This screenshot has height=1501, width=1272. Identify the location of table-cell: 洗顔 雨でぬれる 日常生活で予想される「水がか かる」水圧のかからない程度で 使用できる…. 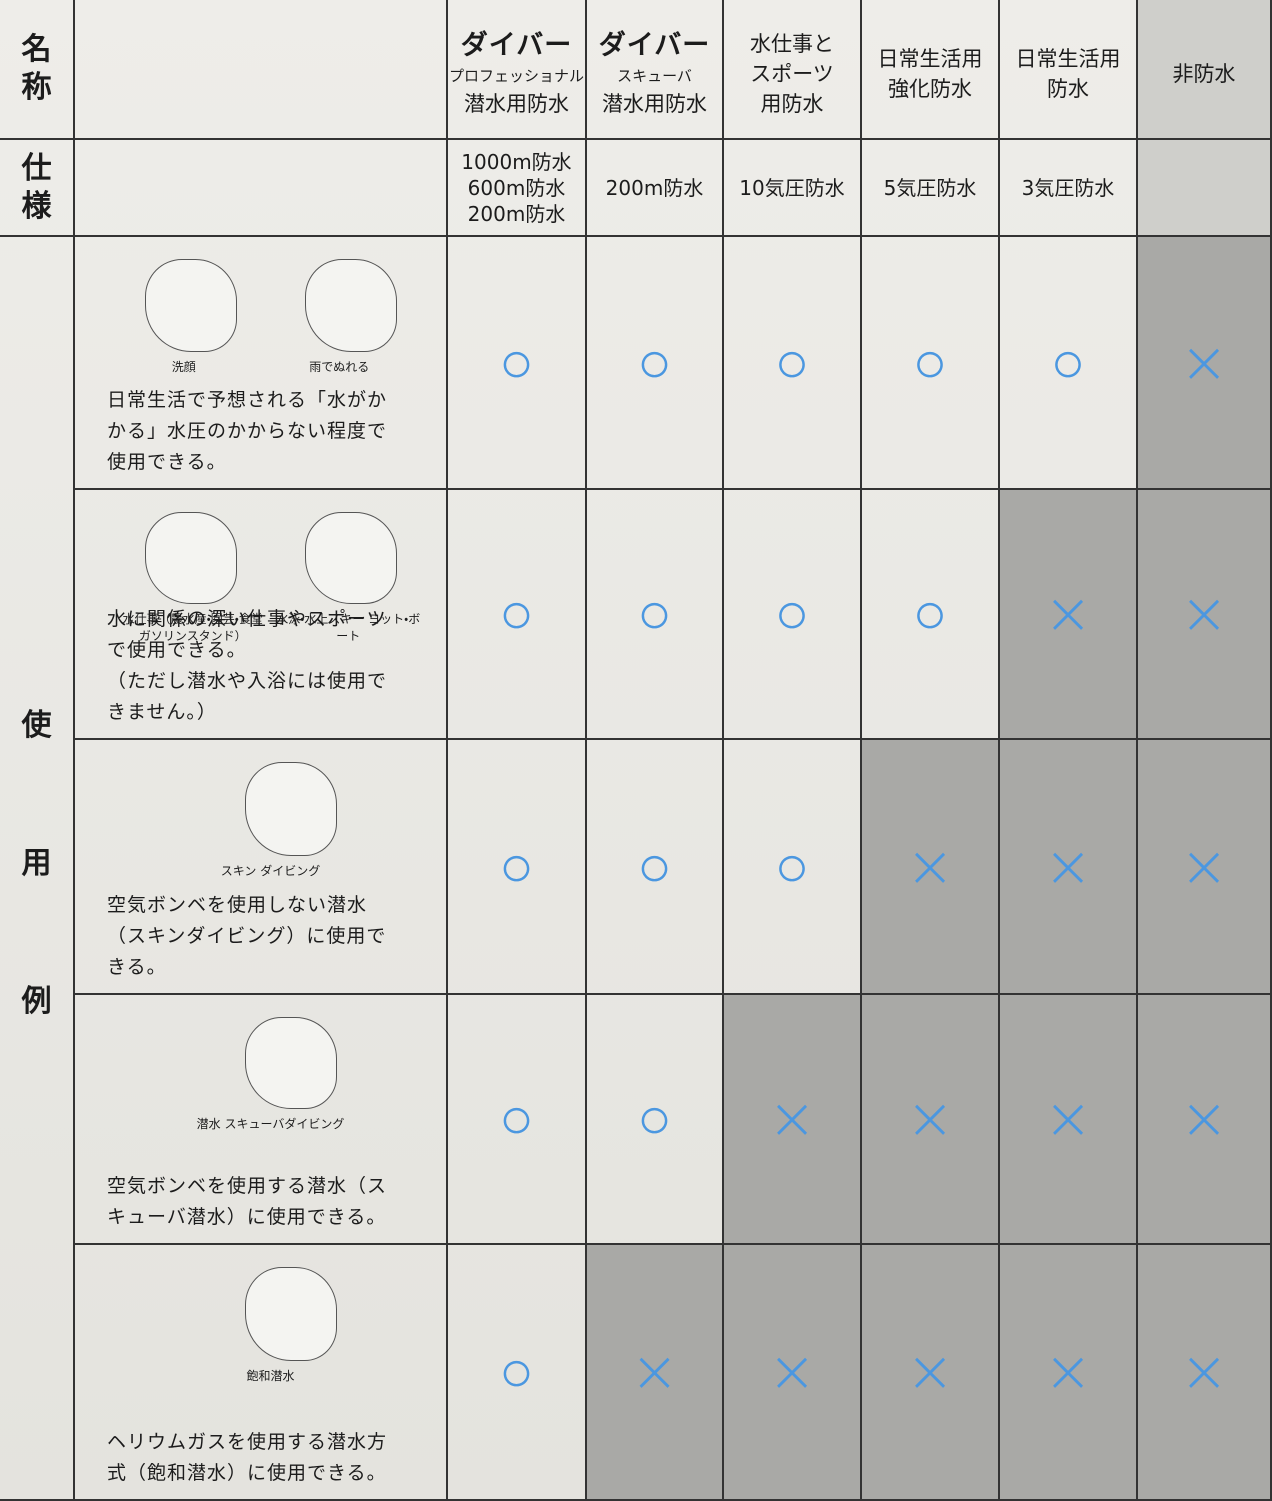
(261, 363).